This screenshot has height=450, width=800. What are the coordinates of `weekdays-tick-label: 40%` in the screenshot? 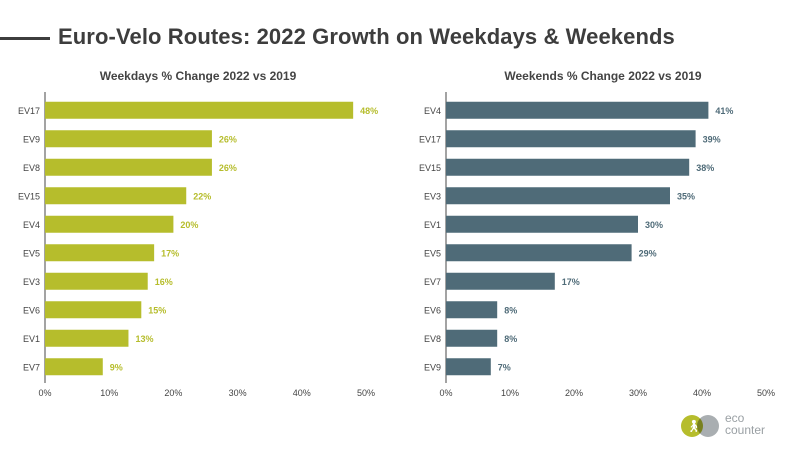 It's located at (302, 393).